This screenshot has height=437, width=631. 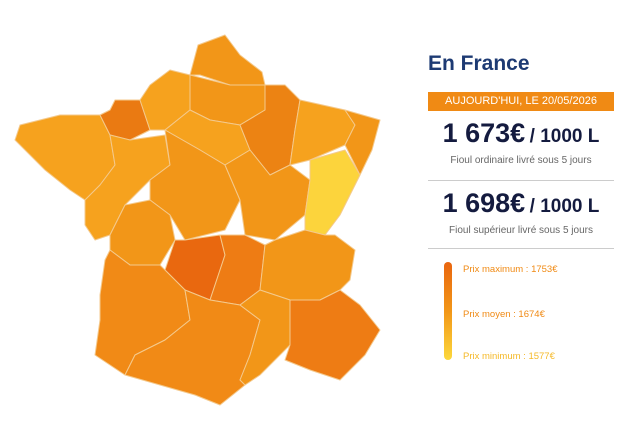 I want to click on legend-label: Prix maximum : 1753€, so click(x=510, y=269).